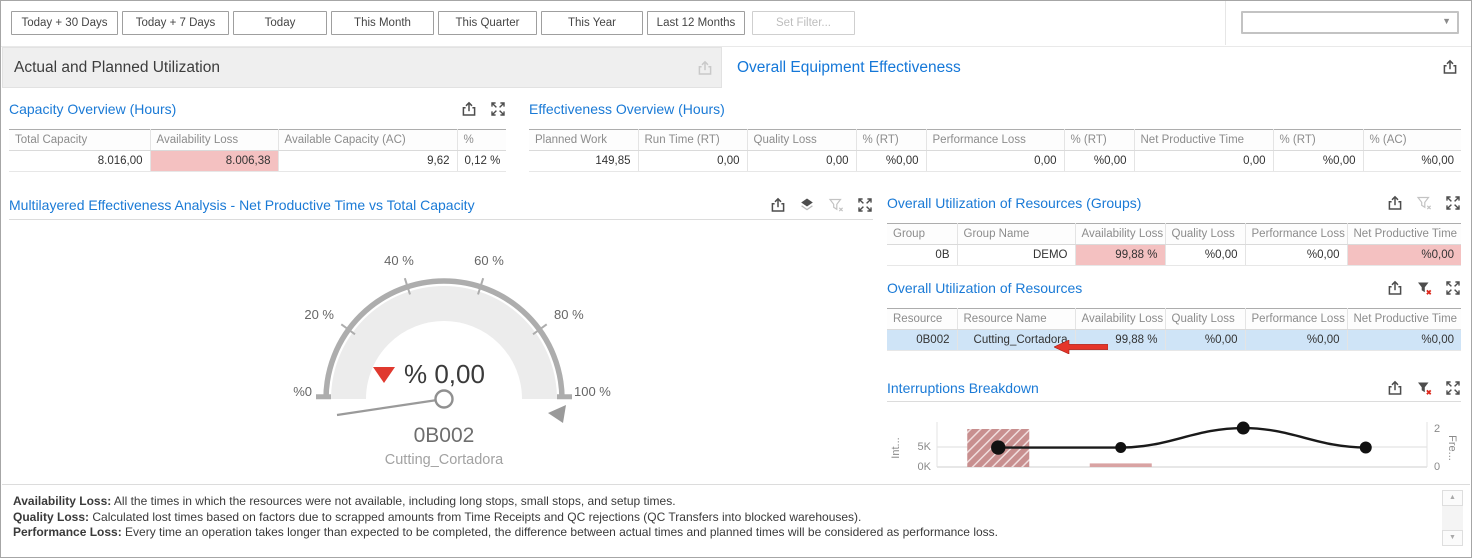 The image size is (1472, 558). Describe the element at coordinates (444, 399) in the screenshot. I see `gauge-hub` at that location.